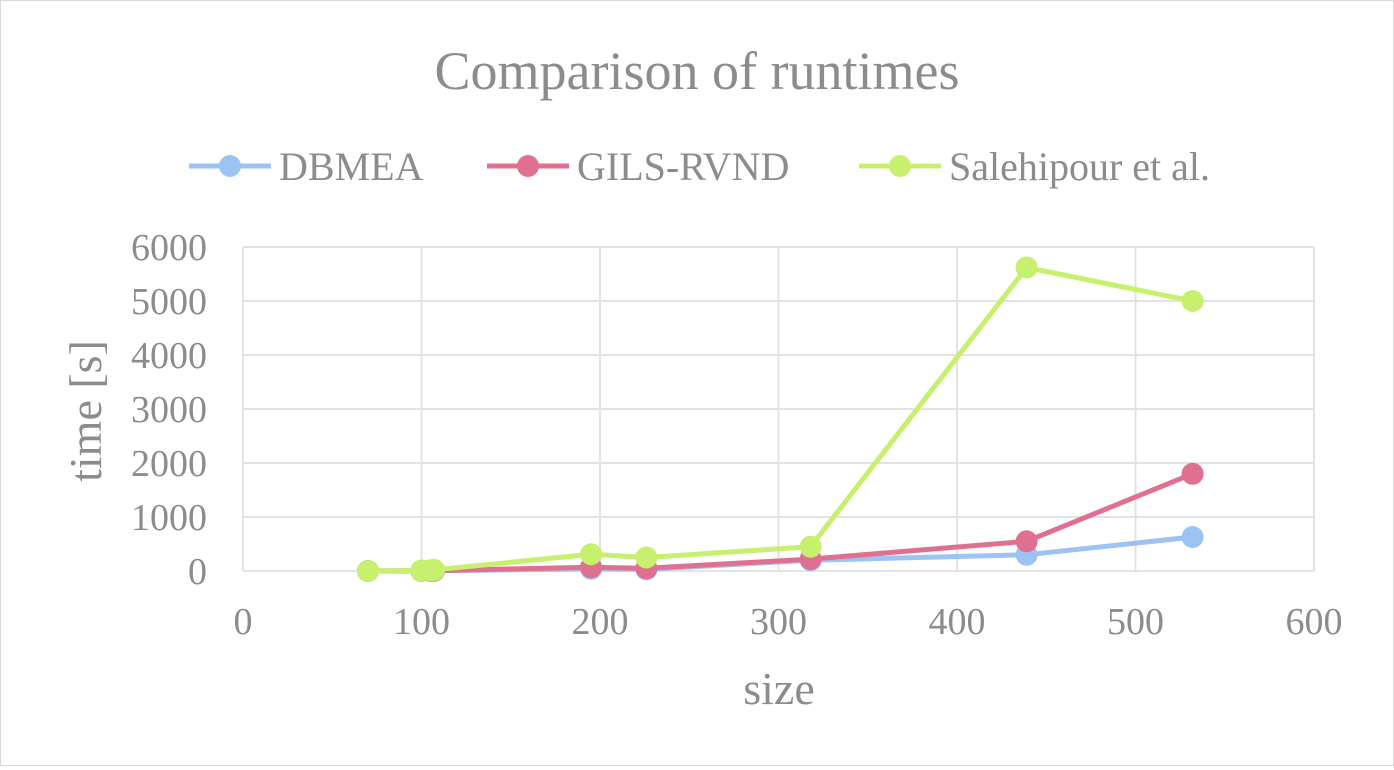  I want to click on legend-label: DBMEA, so click(351, 166).